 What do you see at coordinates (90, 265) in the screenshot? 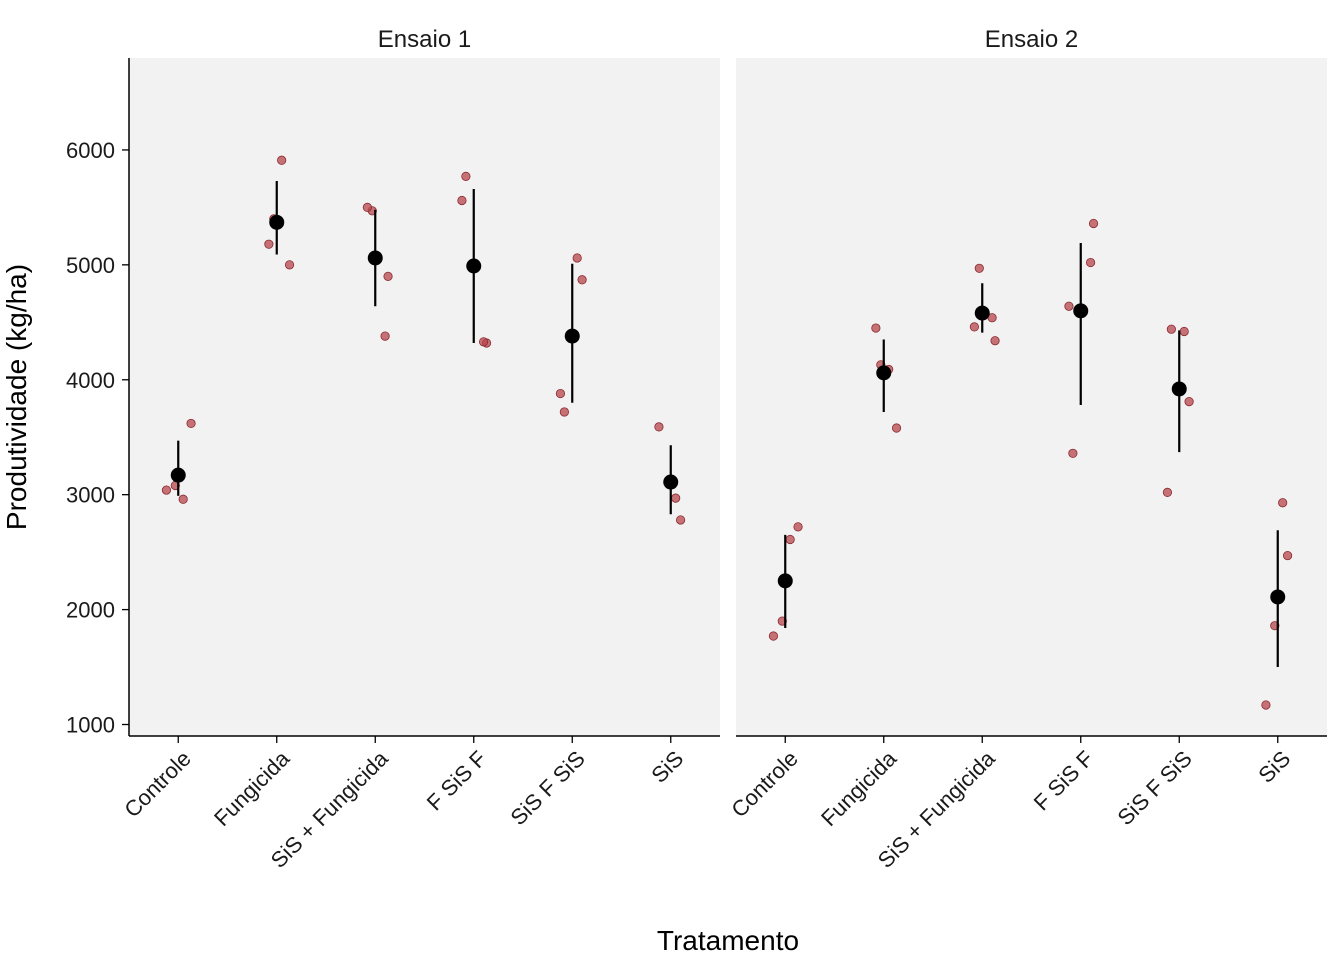
I see `y-tick-label: 5000` at bounding box center [90, 265].